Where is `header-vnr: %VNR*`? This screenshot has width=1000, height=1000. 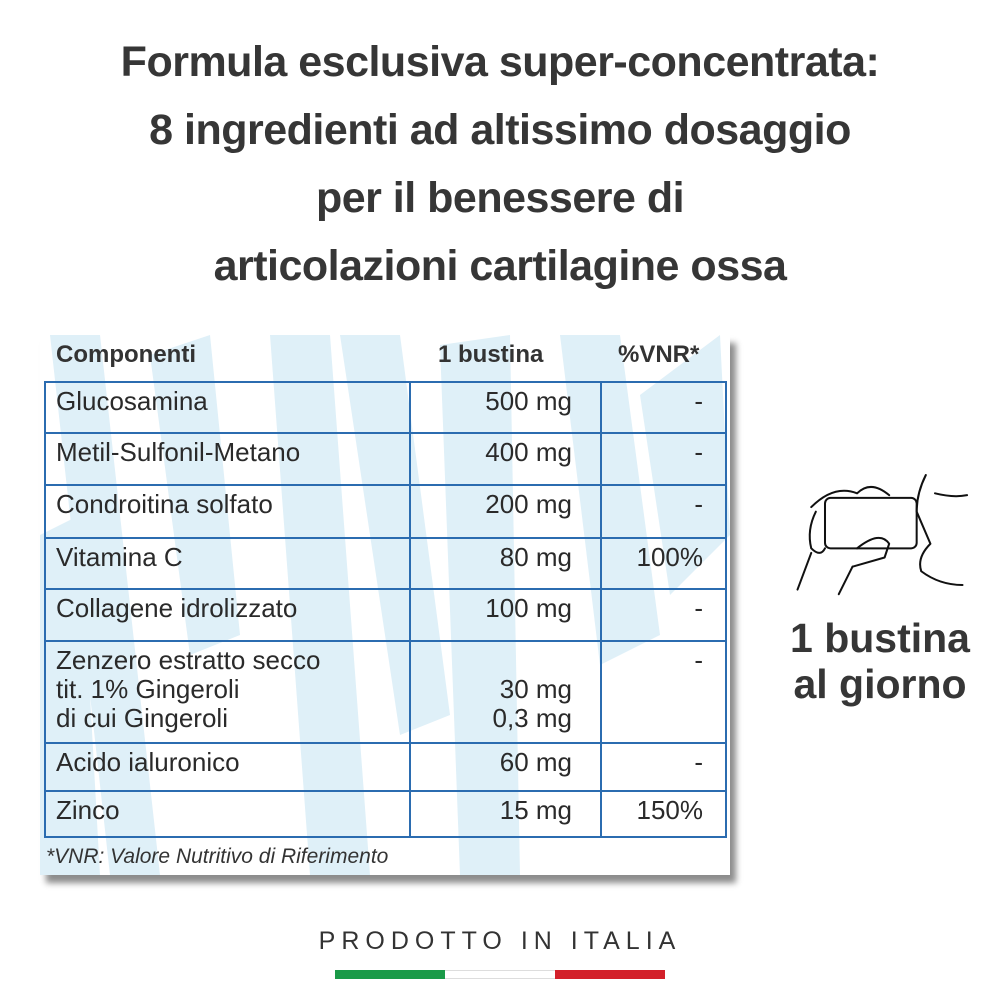 header-vnr: %VNR* is located at coordinates (659, 354).